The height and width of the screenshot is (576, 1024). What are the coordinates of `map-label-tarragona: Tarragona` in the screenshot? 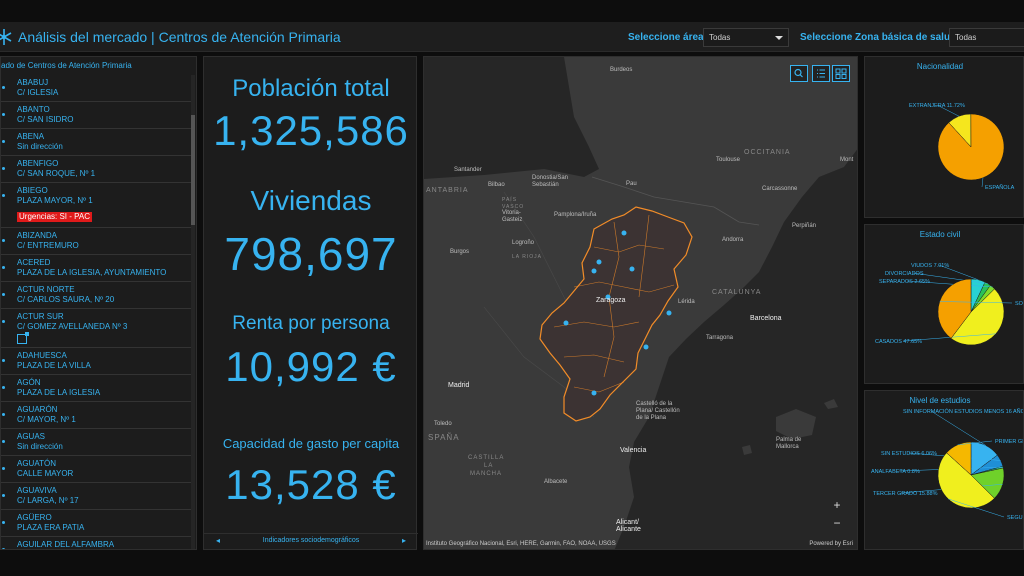 It's located at (720, 338).